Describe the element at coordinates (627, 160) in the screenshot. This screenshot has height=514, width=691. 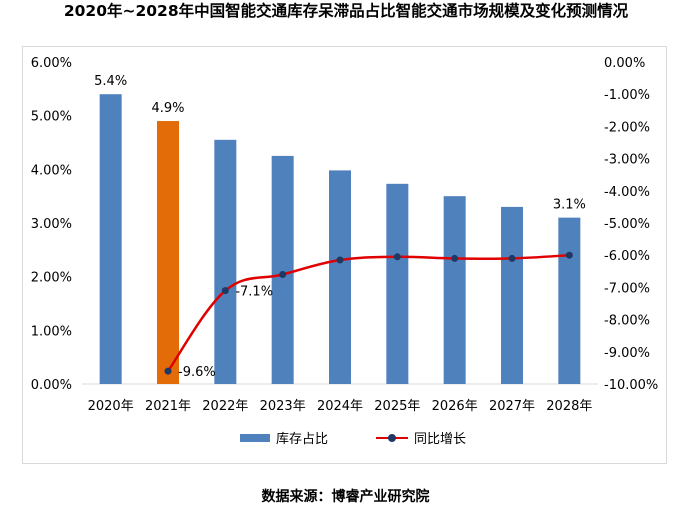
I see `y-right-tick-label: -3.00%` at that location.